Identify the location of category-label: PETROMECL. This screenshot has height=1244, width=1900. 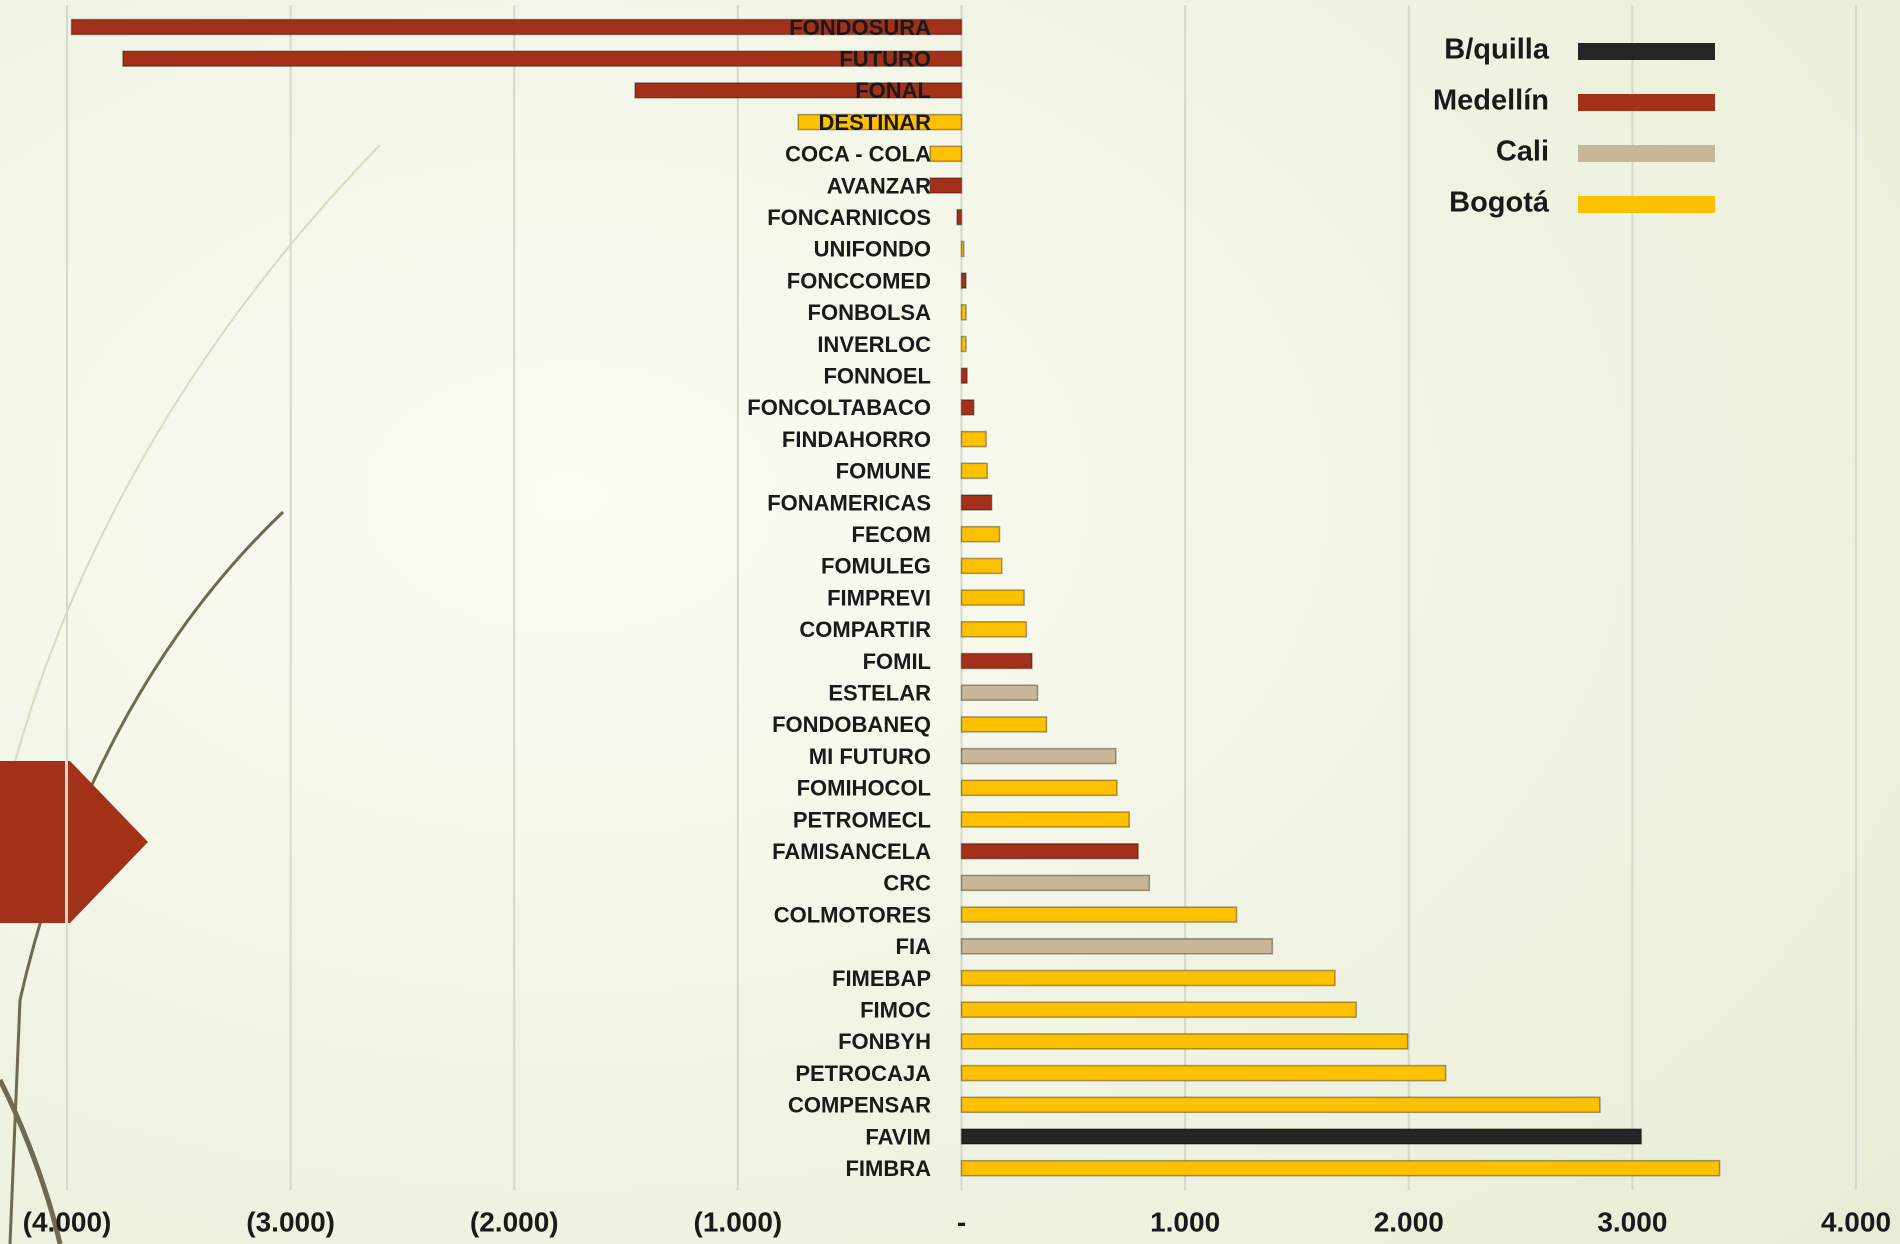
(862, 819).